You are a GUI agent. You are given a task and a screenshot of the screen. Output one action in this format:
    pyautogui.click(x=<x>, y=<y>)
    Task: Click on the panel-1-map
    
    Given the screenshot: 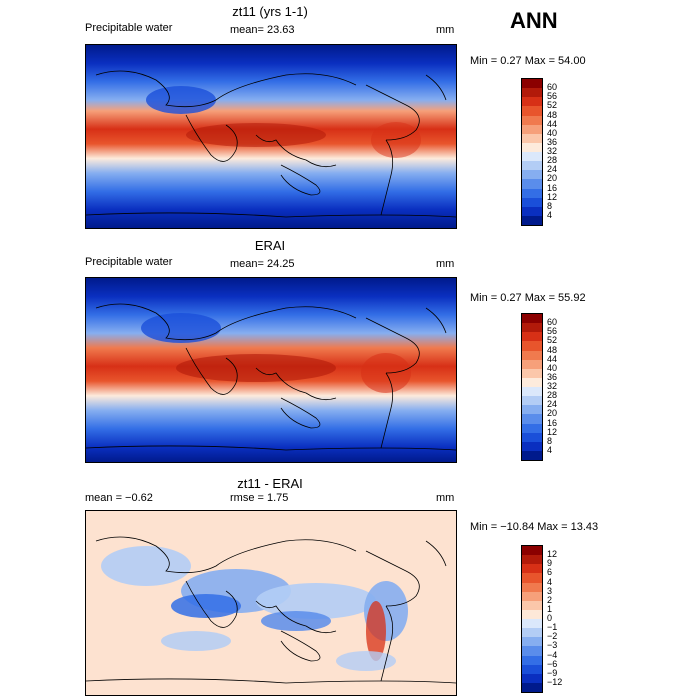 What is the action you would take?
    pyautogui.click(x=271, y=136)
    